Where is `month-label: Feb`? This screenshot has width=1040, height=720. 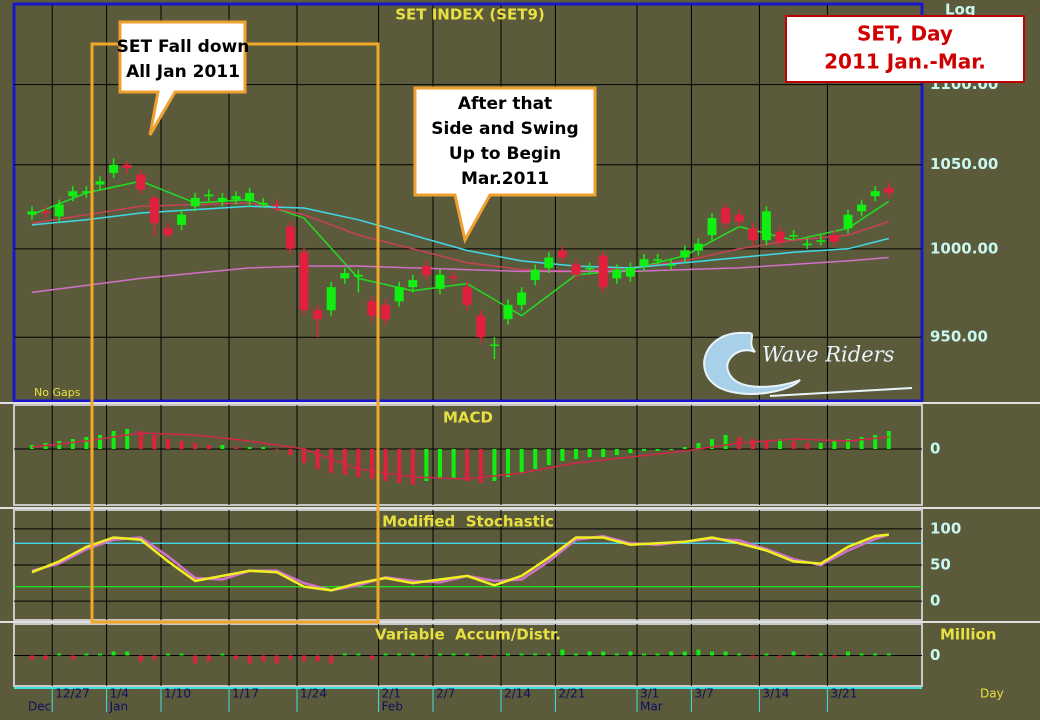
month-label: Feb is located at coordinates (392, 707).